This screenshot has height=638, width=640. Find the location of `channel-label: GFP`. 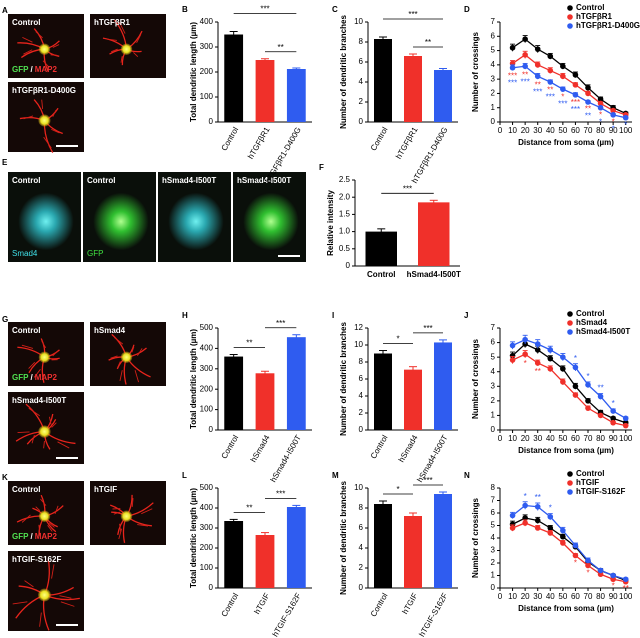

channel-label: GFP is located at coordinates (95, 253).